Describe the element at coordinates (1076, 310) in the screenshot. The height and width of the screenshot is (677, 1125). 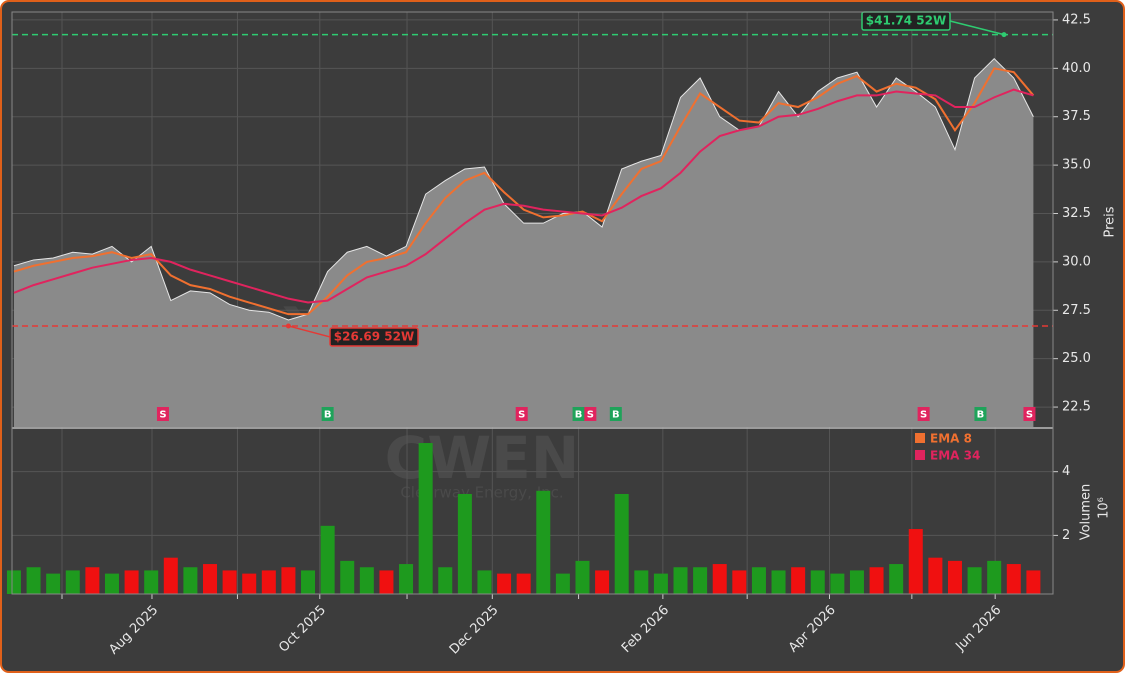
I see `y-tick-label: 27.5` at that location.